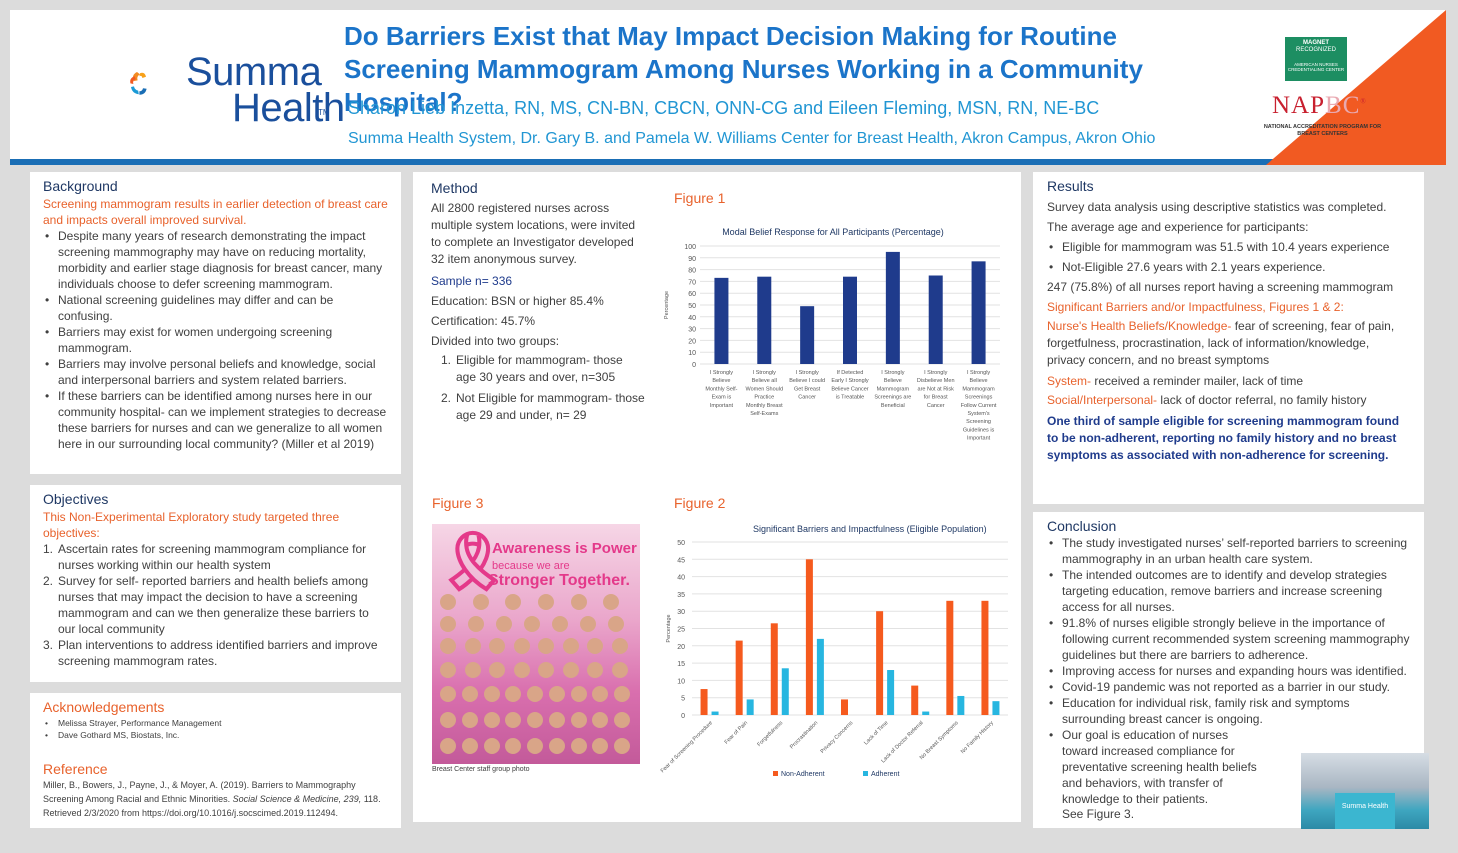 This screenshot has width=1458, height=853. What do you see at coordinates (807, 381) in the screenshot?
I see `x-tick-label: Believe I could` at bounding box center [807, 381].